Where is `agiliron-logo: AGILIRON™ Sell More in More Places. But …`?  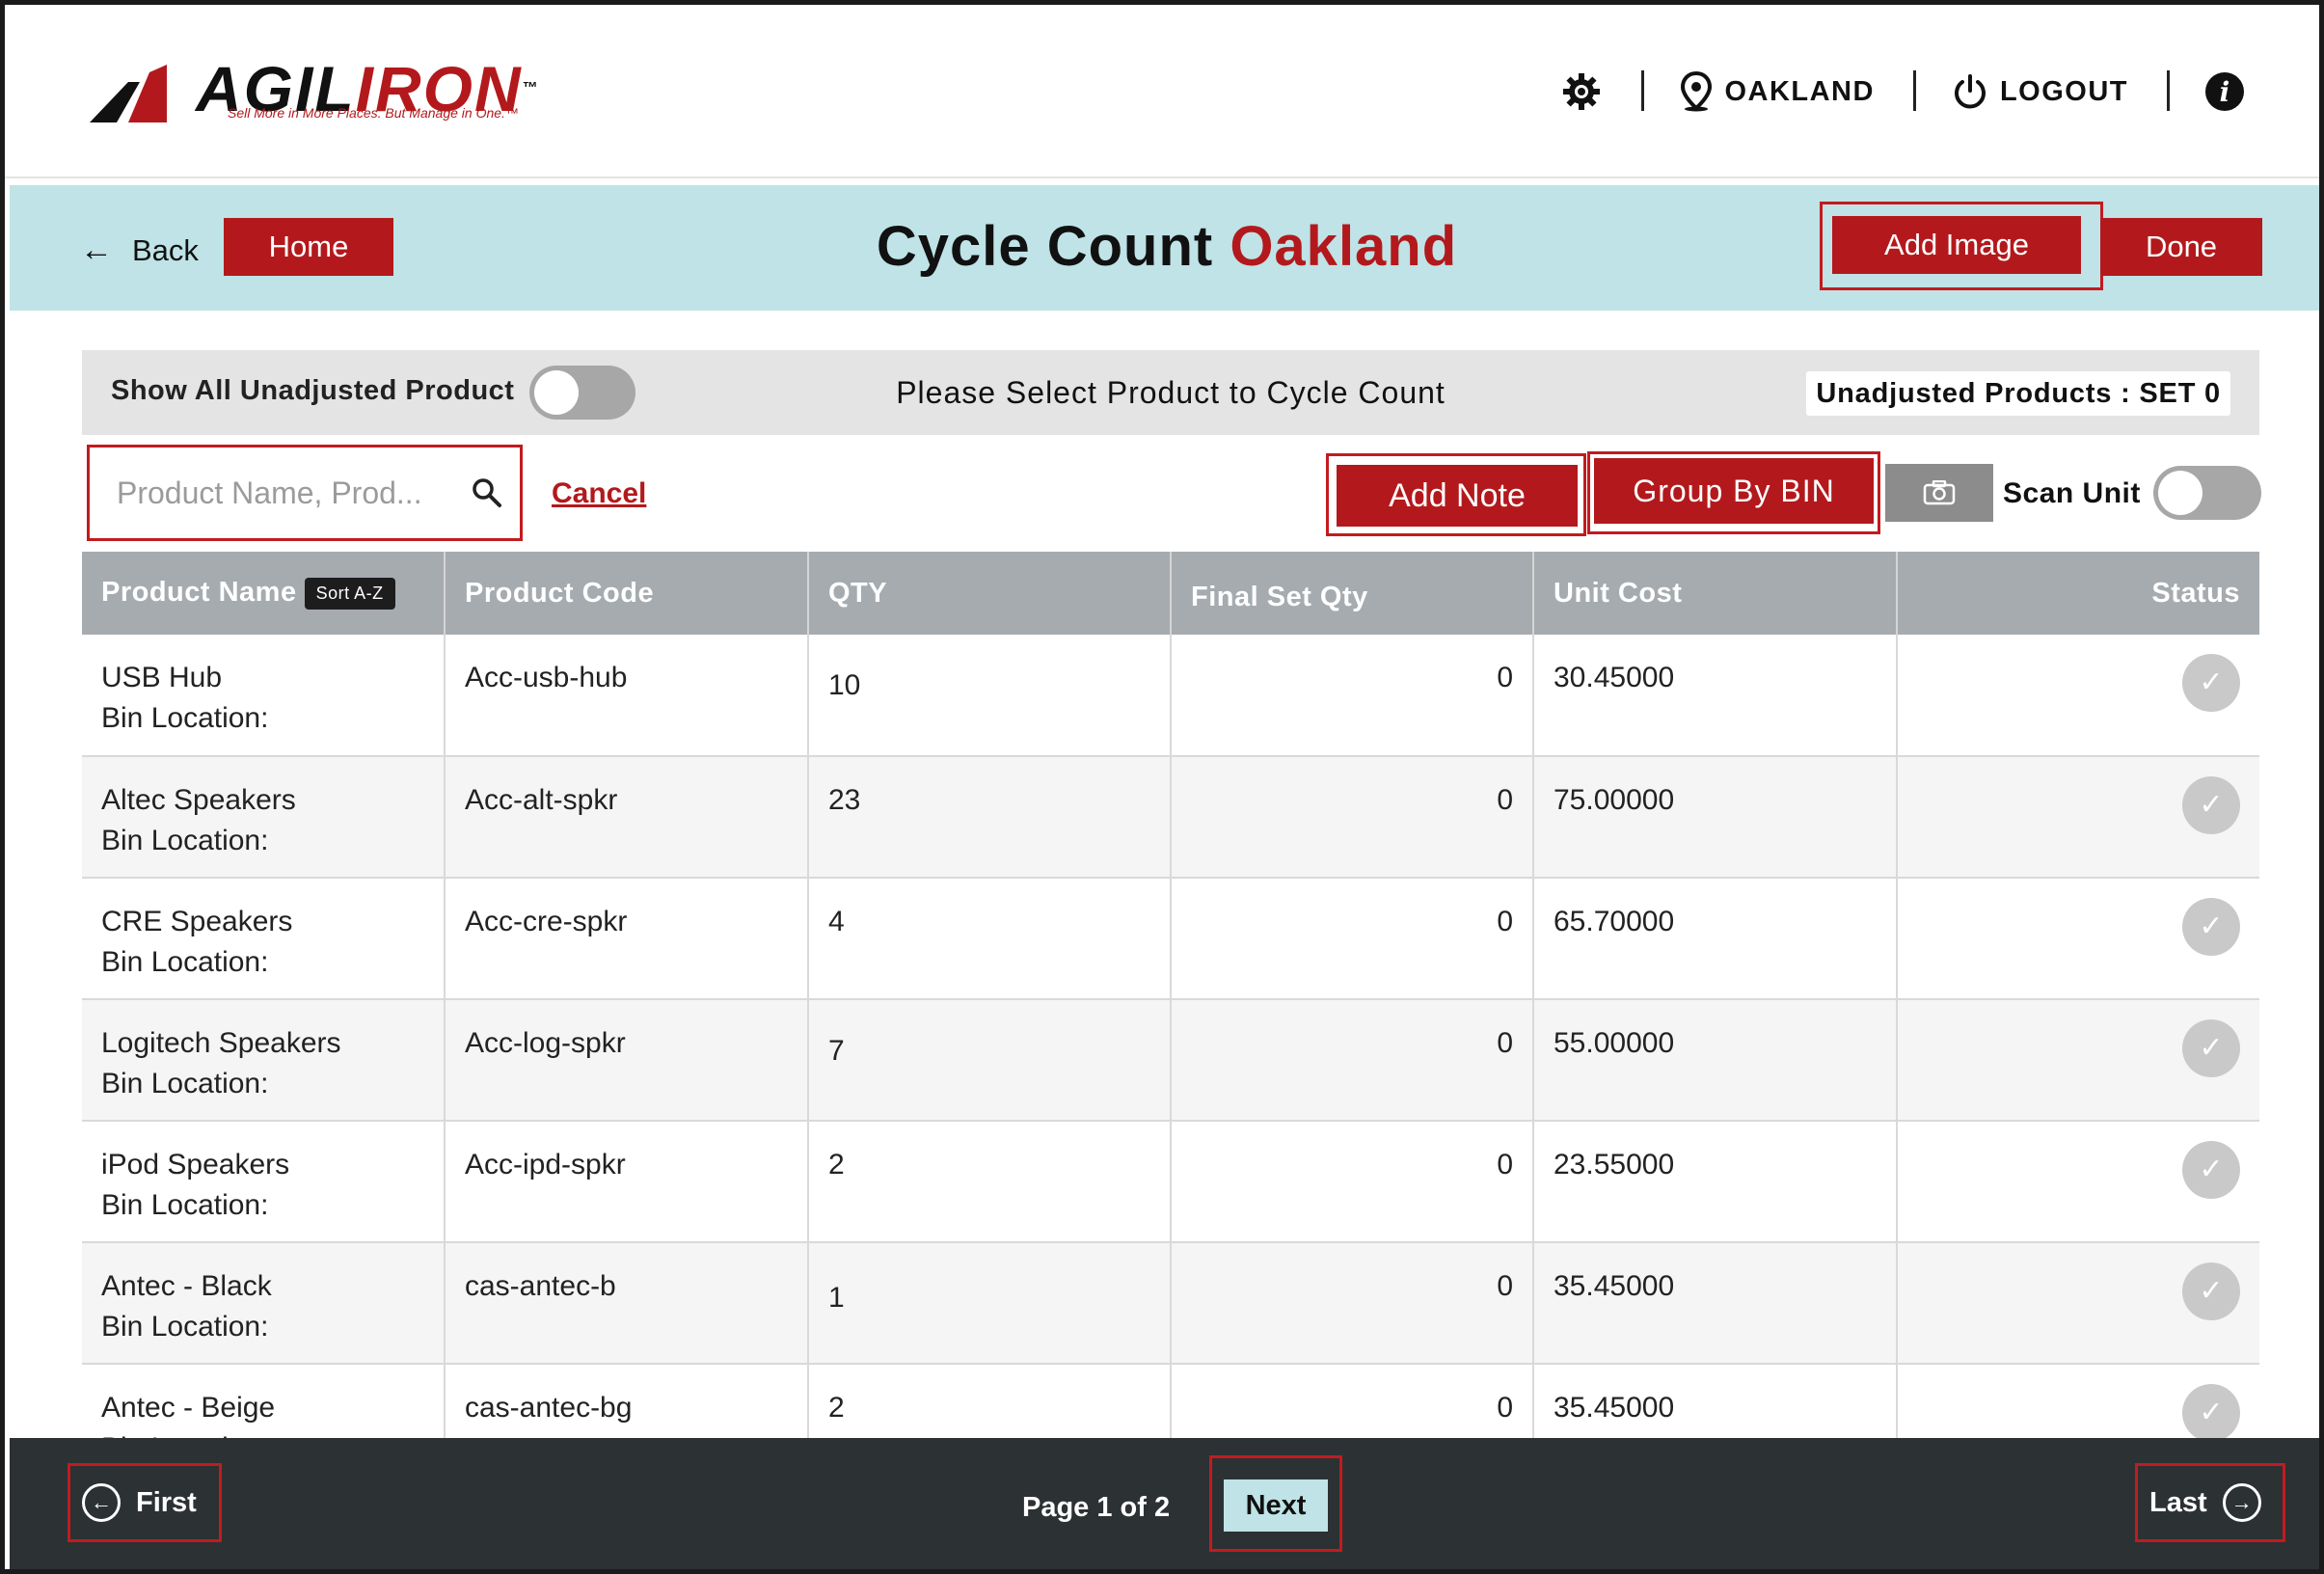
agiliron-logo: AGILIRON™ Sell More in More Places. But … is located at coordinates (314, 93).